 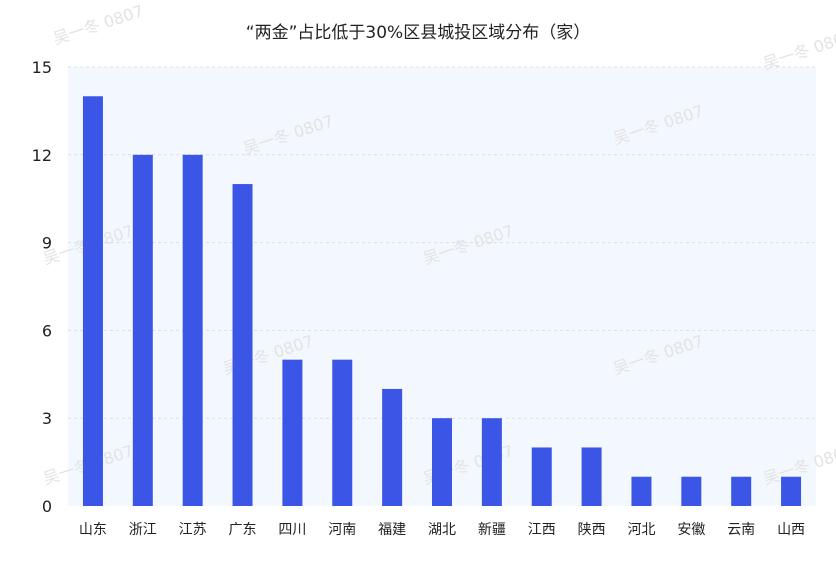 What do you see at coordinates (47, 506) in the screenshot?
I see `y-tick-label: 0` at bounding box center [47, 506].